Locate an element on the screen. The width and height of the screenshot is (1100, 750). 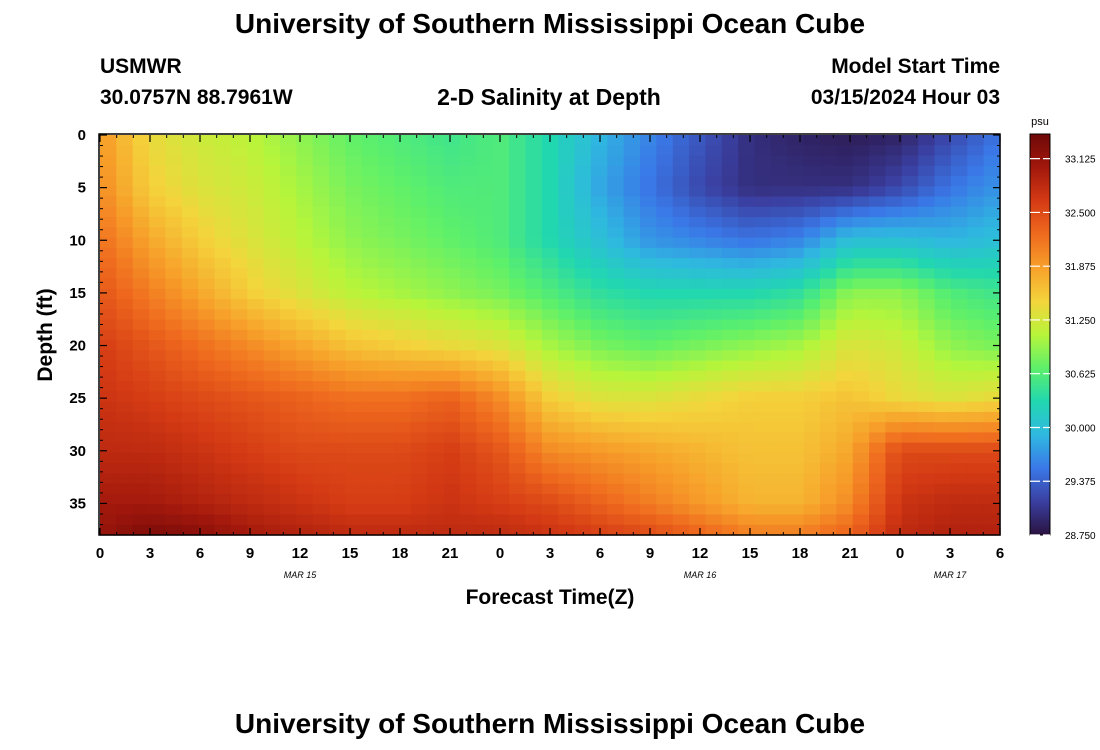
x-tick-label: 15 is located at coordinates (350, 553).